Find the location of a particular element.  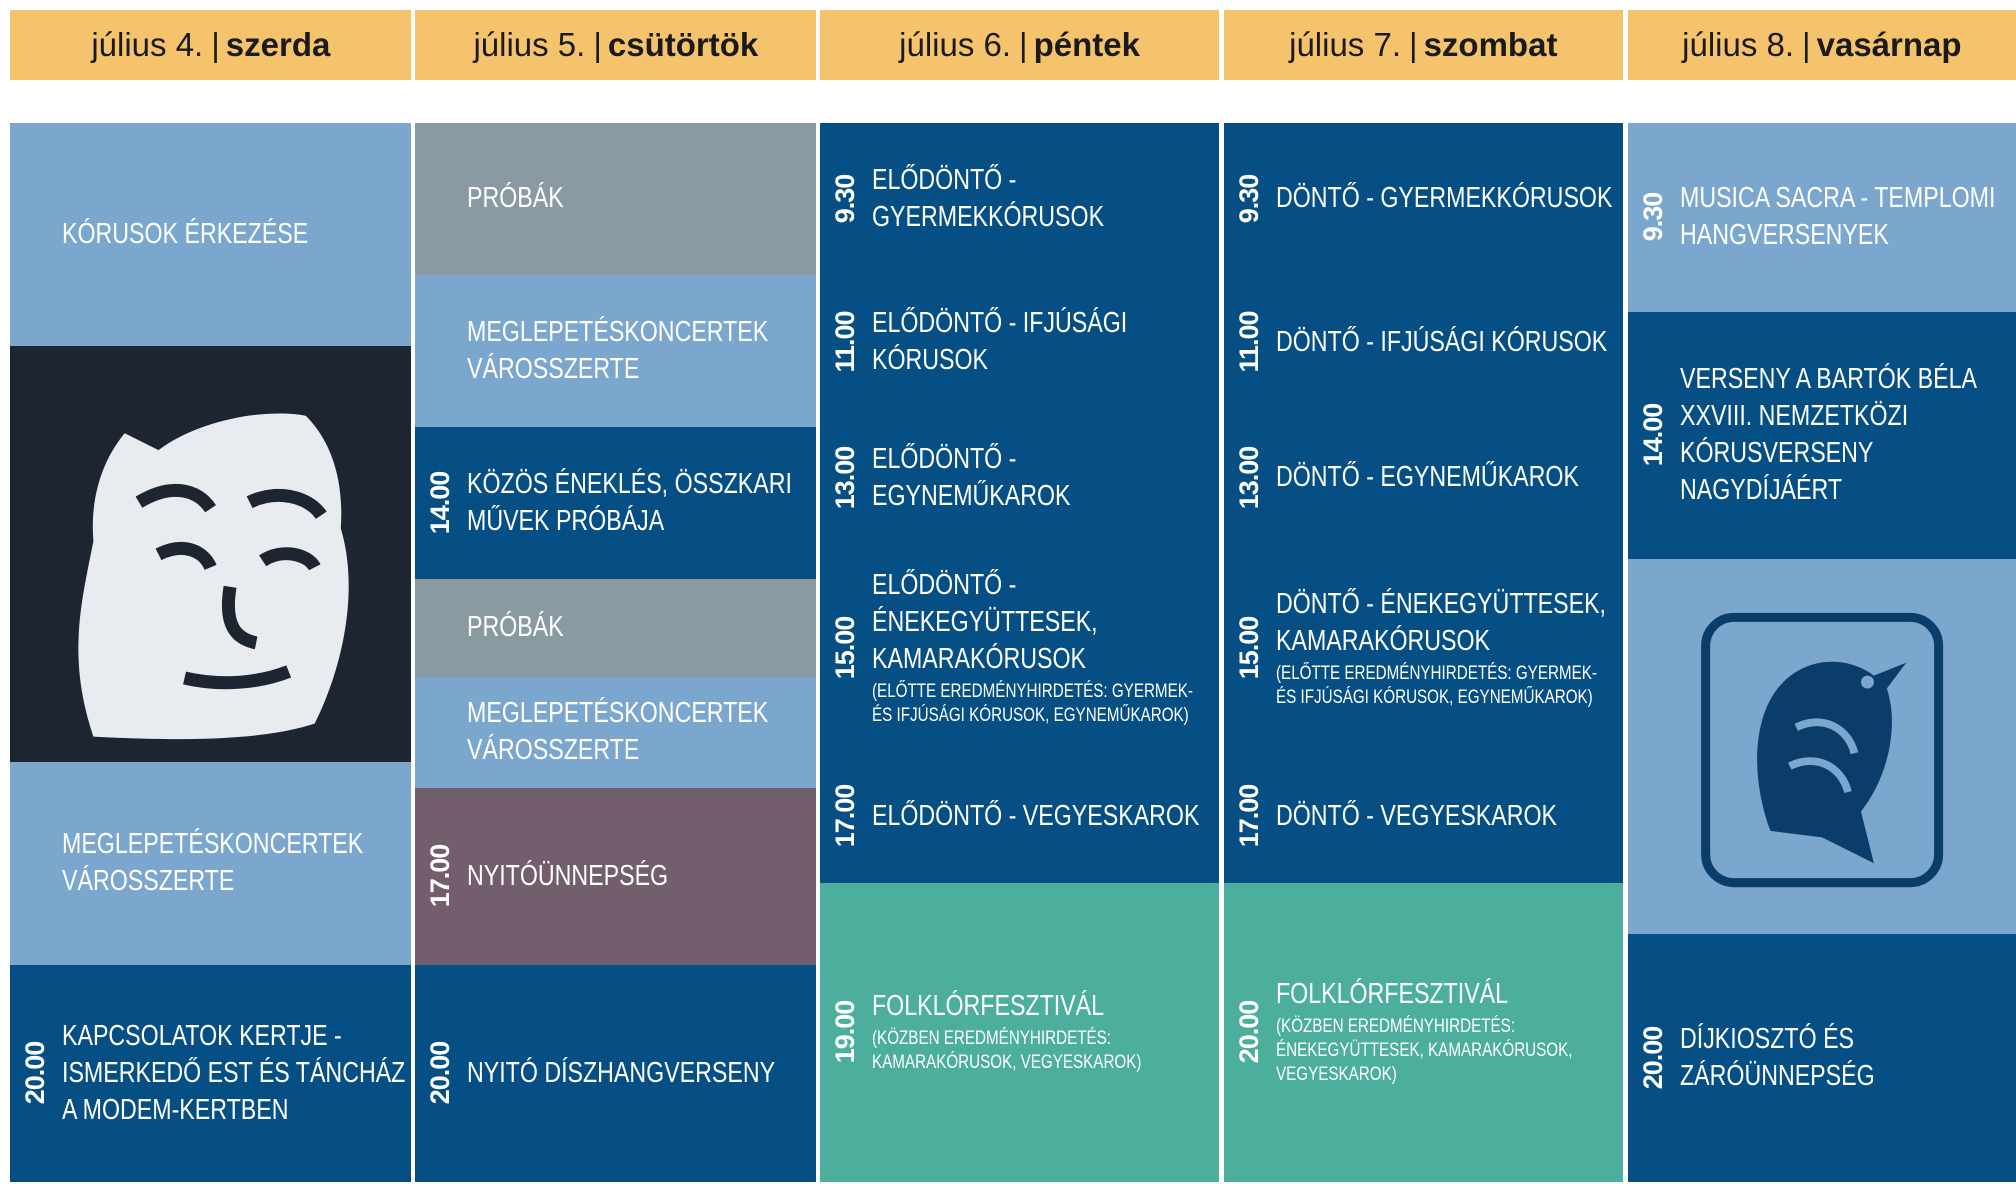

day-date: július 5. is located at coordinates (529, 44).